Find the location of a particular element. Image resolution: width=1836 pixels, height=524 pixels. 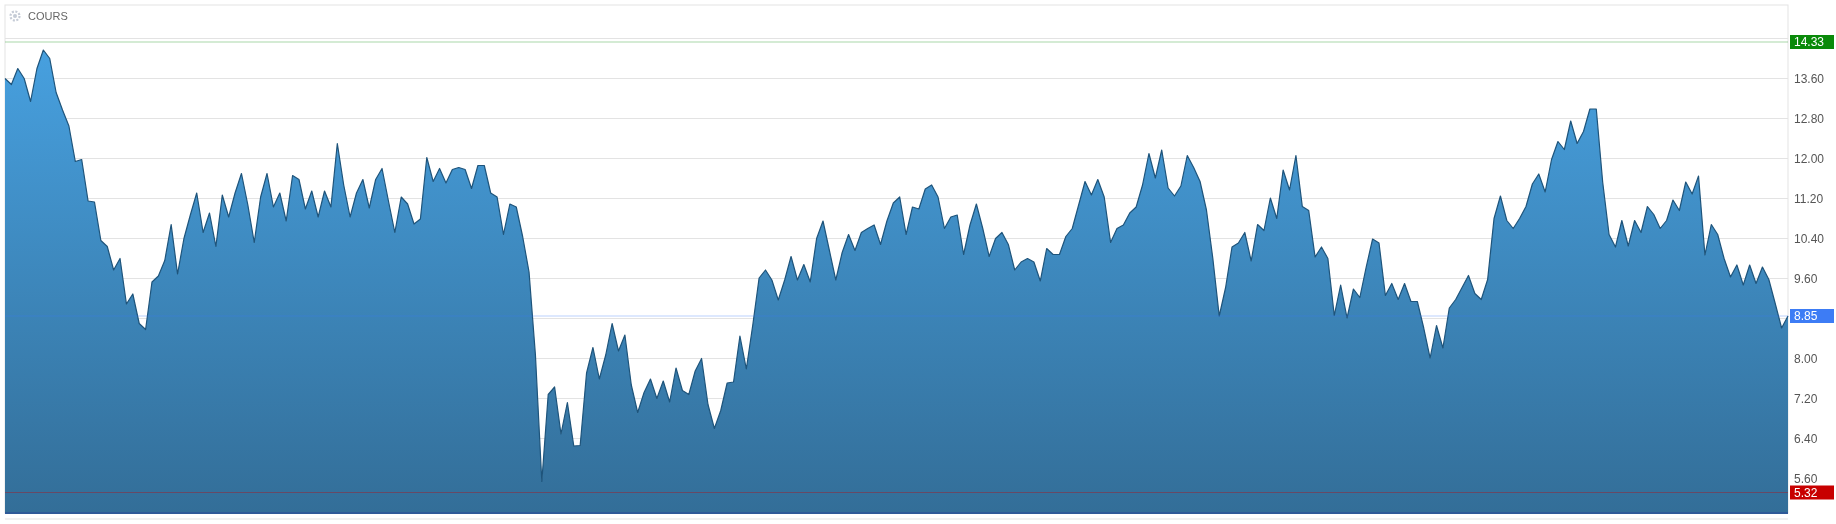

y-tick-label: 12.00 is located at coordinates (1809, 158).